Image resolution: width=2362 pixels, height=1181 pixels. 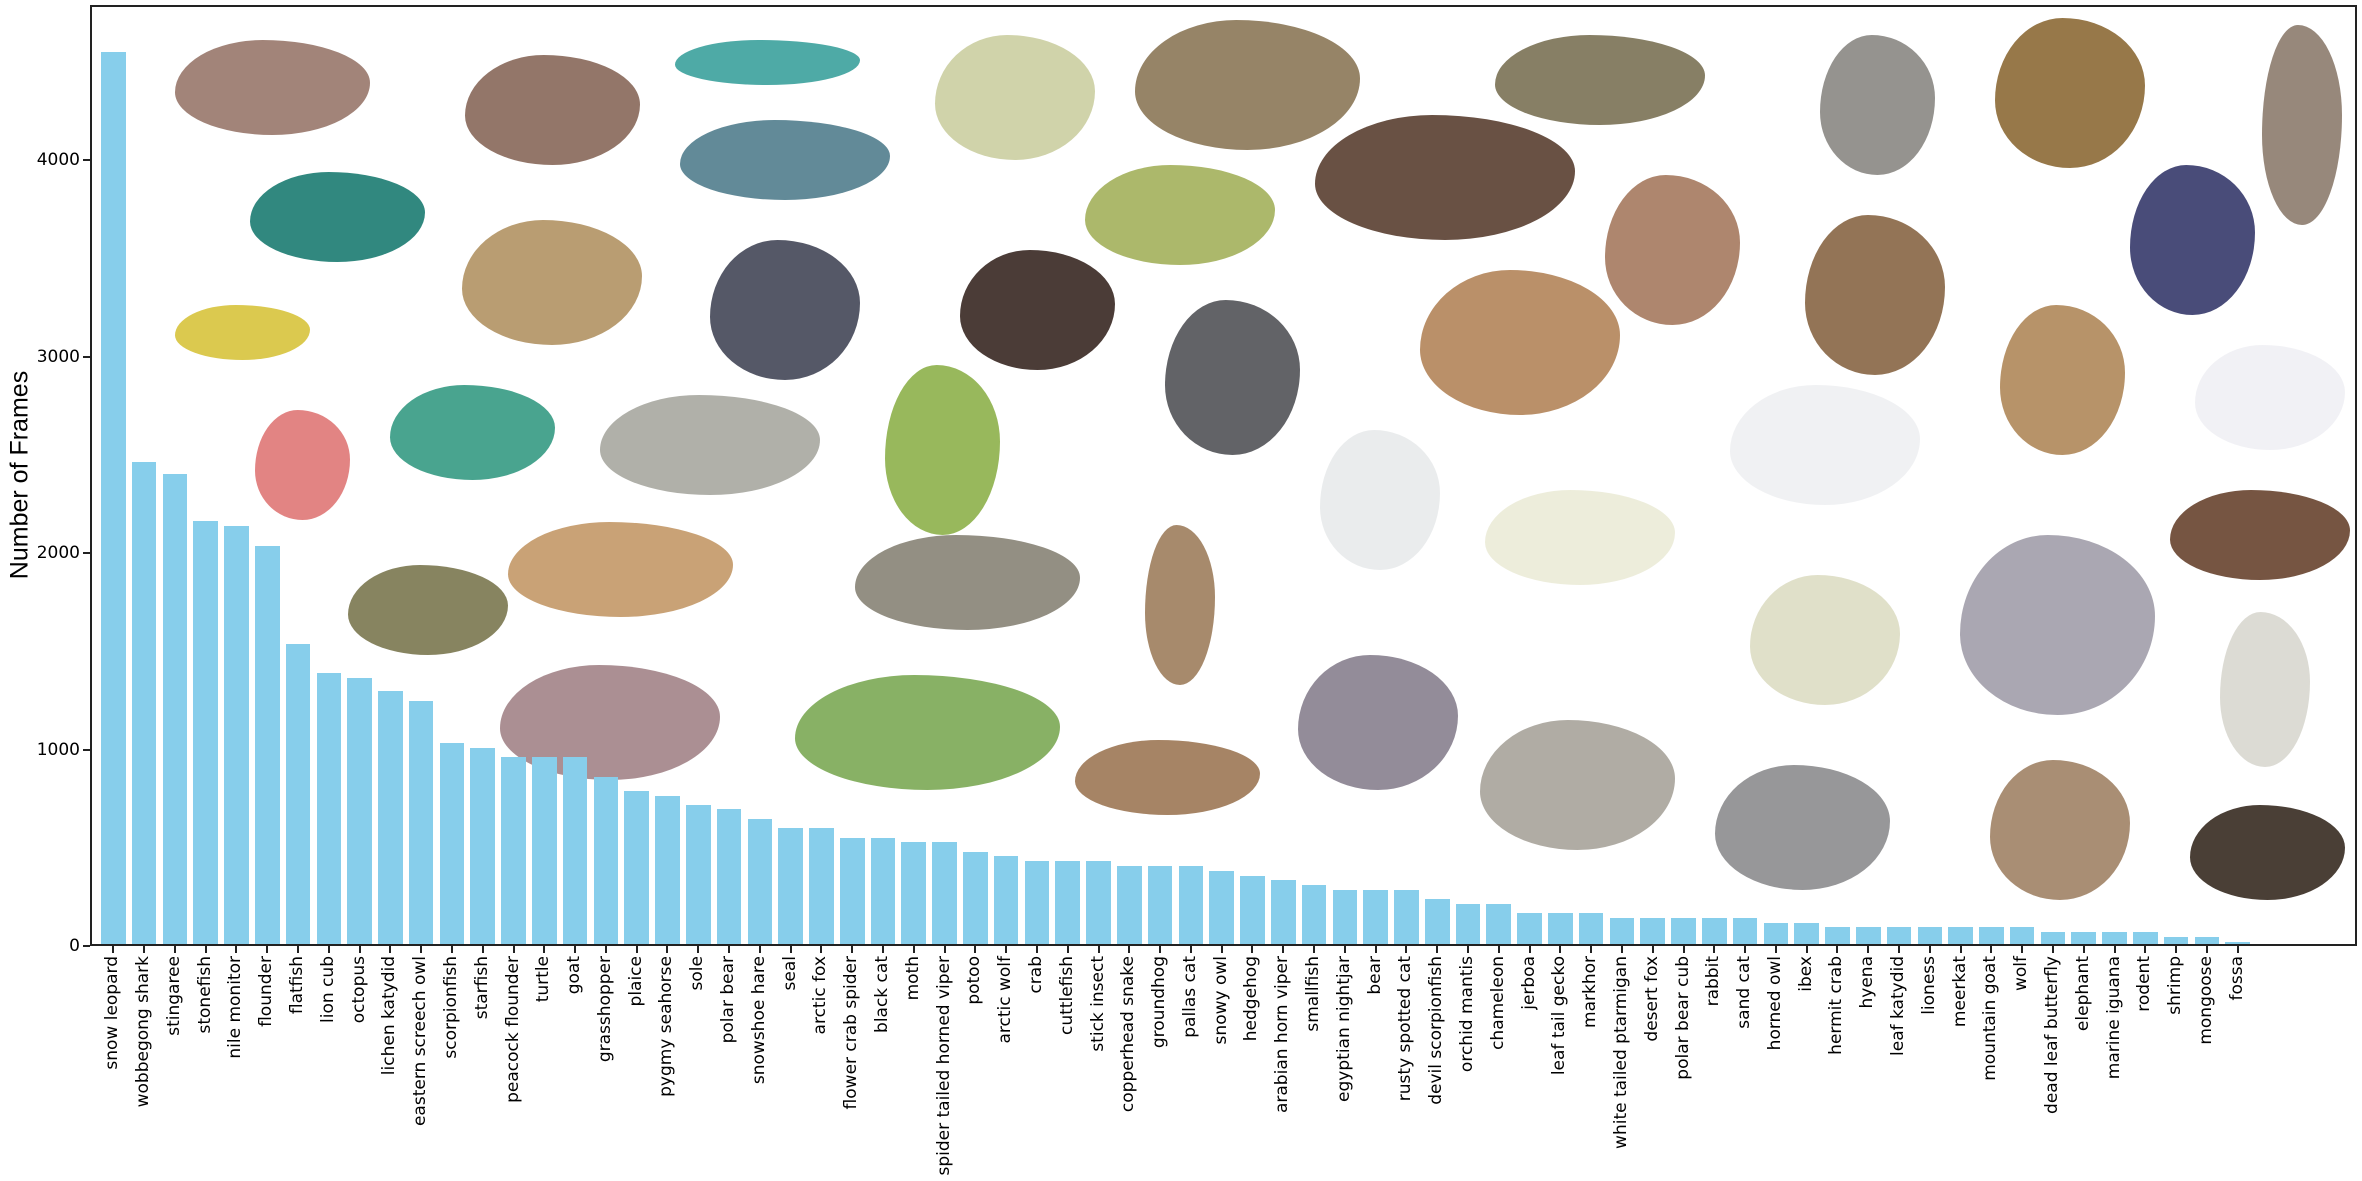 What do you see at coordinates (758, 1020) in the screenshot?
I see `x-tick-label: snowshoe hare` at bounding box center [758, 1020].